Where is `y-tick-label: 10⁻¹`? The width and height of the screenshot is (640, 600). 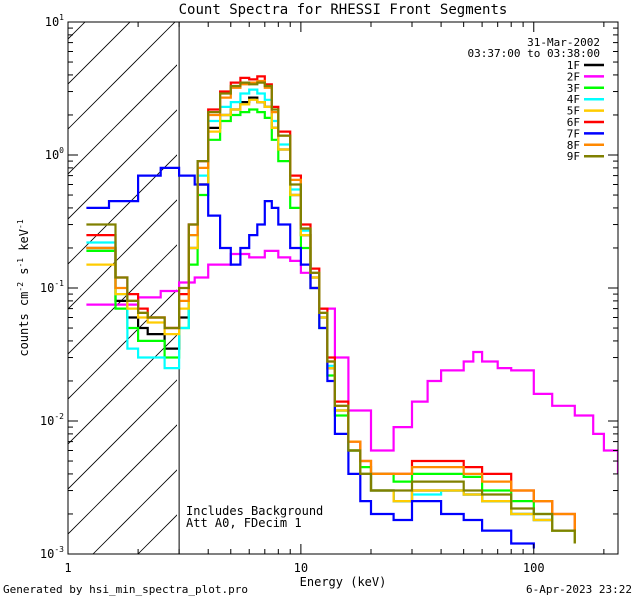 y-tick-label: 10⁻¹ is located at coordinates (52, 287).